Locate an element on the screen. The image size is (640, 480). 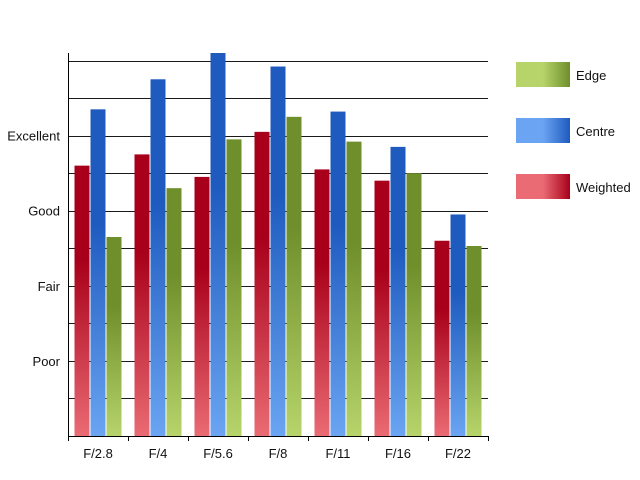
x-tick-label: F/16 is located at coordinates (398, 453).